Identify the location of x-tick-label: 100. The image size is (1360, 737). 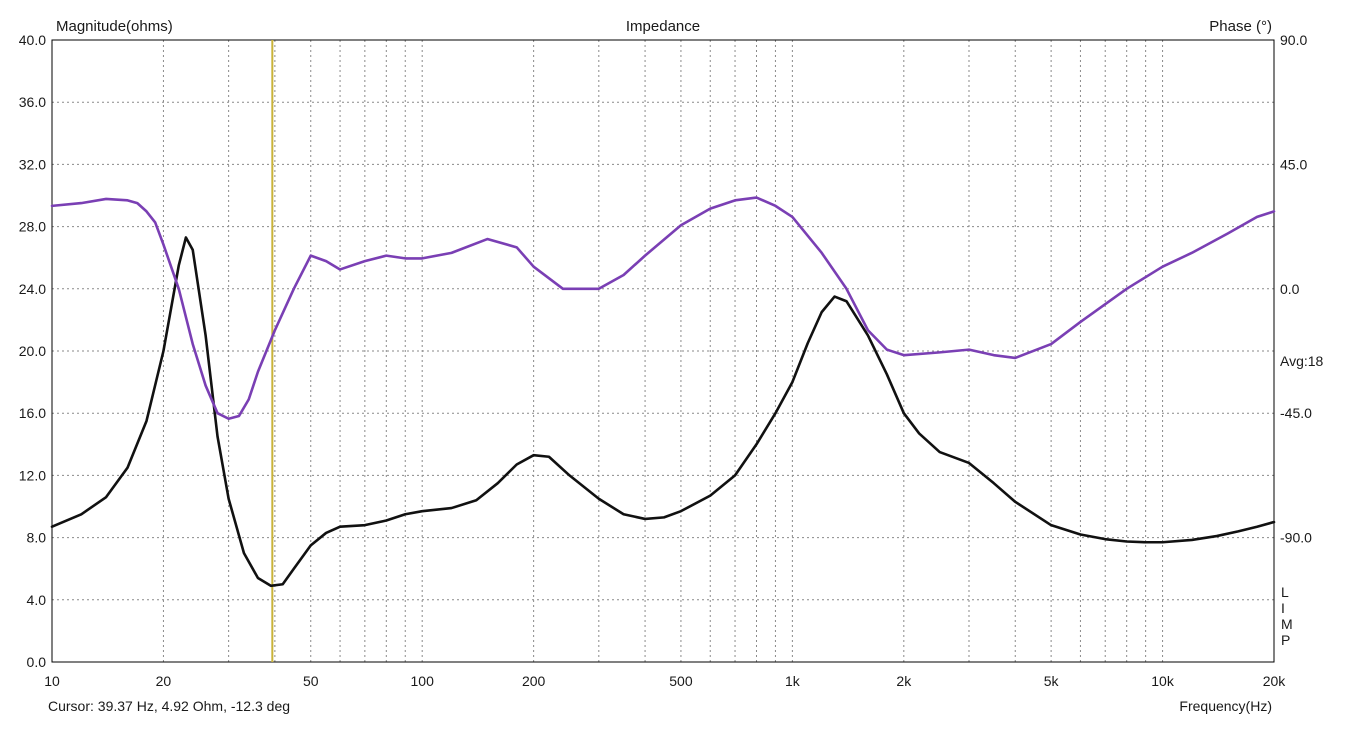
(423, 681).